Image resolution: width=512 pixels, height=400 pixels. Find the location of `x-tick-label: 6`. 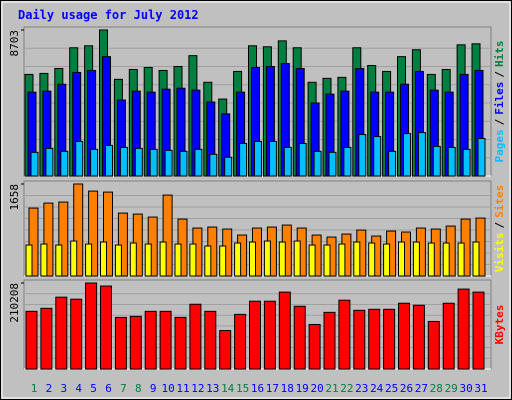

x-tick-label: 6 is located at coordinates (108, 388).